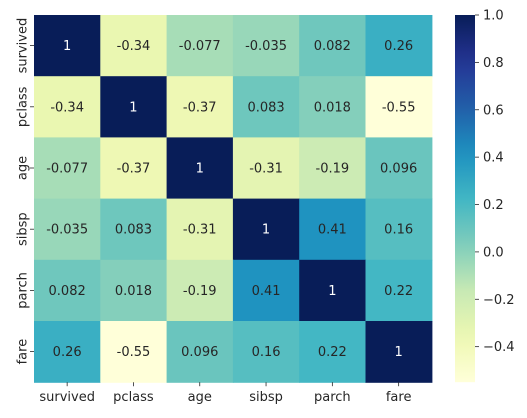  Describe the element at coordinates (399, 397) in the screenshot. I see `x-tick-label: fare` at that location.